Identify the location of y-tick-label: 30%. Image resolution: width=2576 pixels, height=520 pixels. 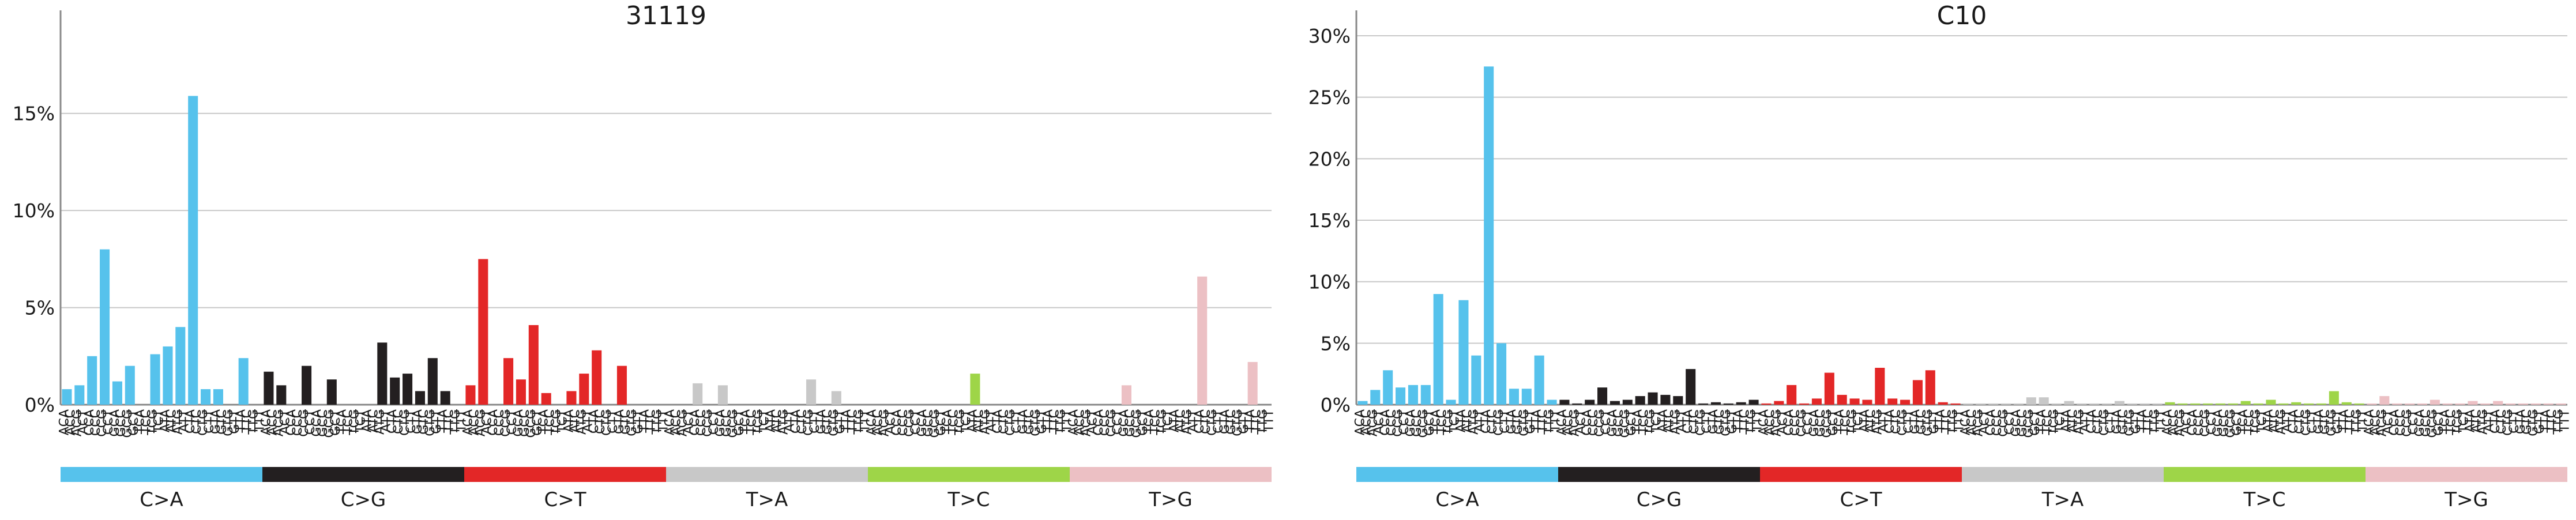
(1329, 36).